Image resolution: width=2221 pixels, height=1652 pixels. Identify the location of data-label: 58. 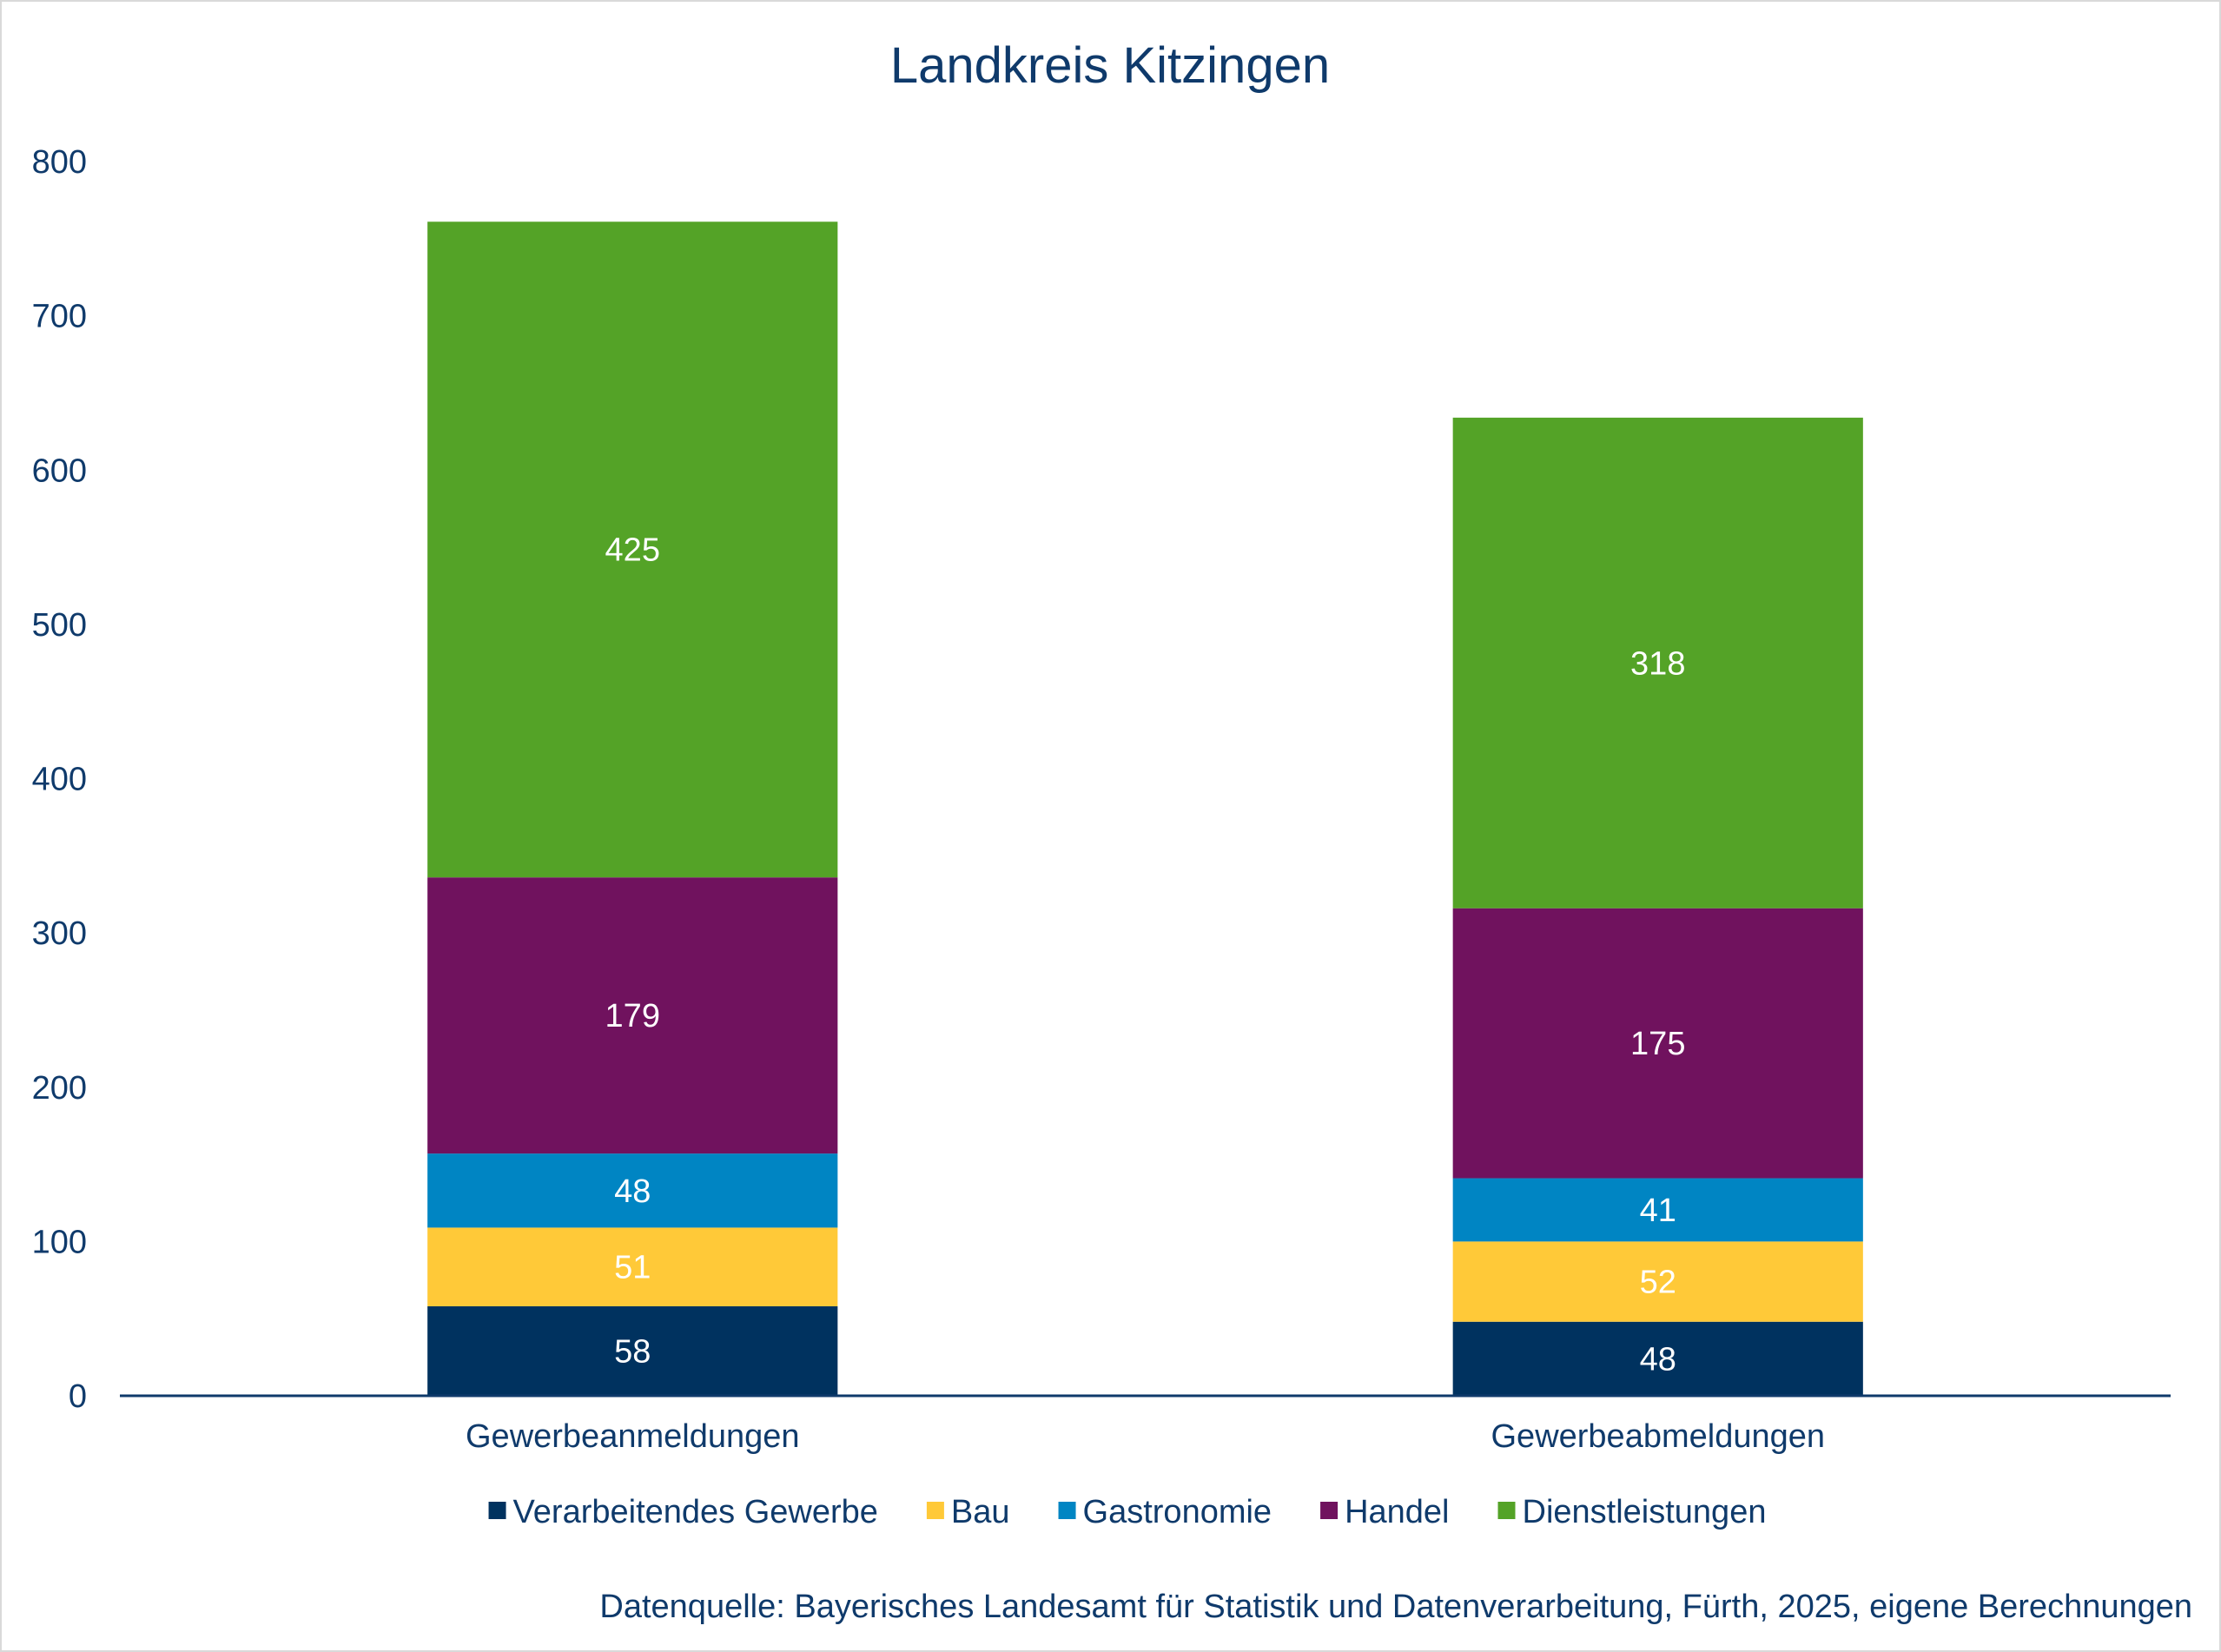
(632, 1351).